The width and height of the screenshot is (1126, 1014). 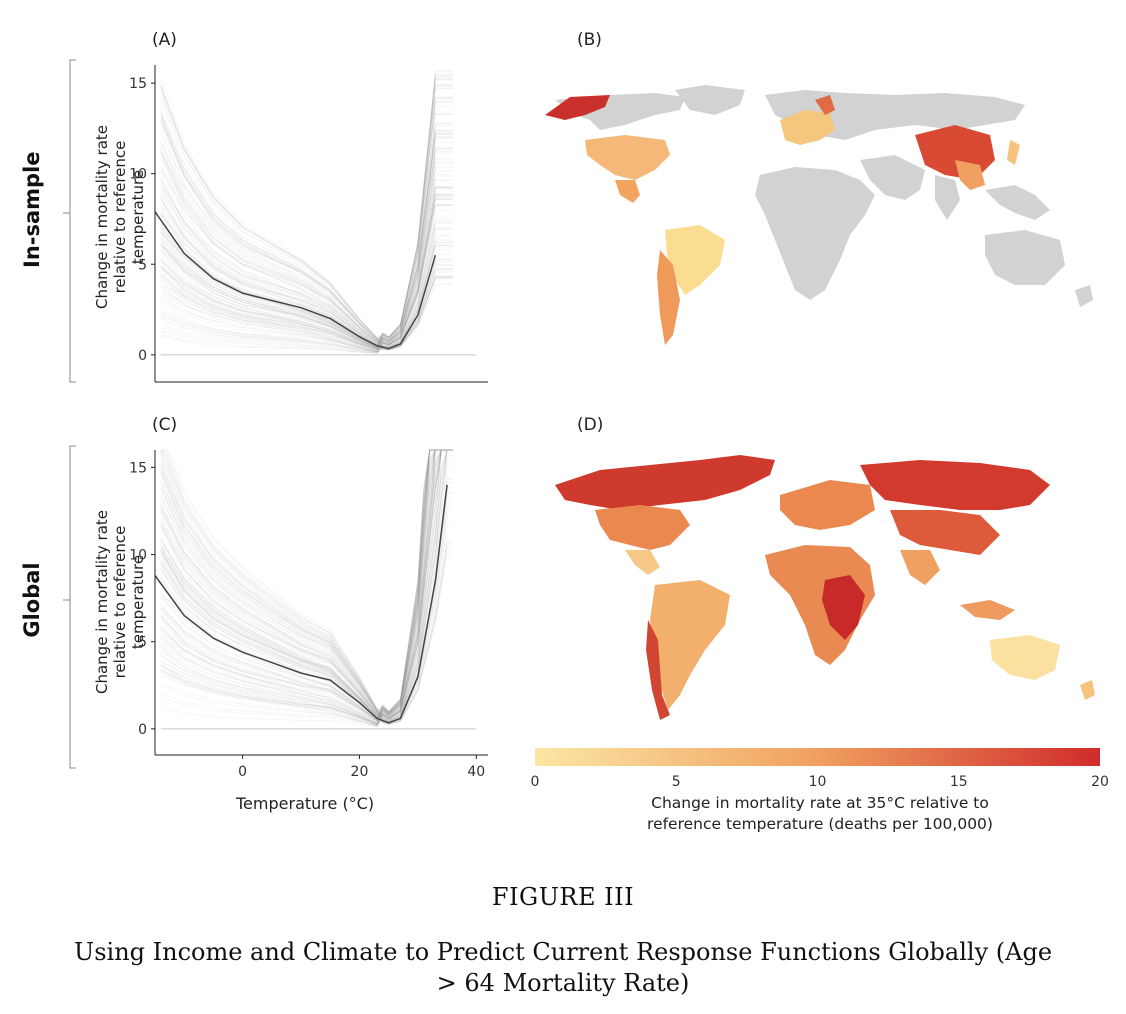 I want to click on response-function-bundle, so click(x=306, y=588).